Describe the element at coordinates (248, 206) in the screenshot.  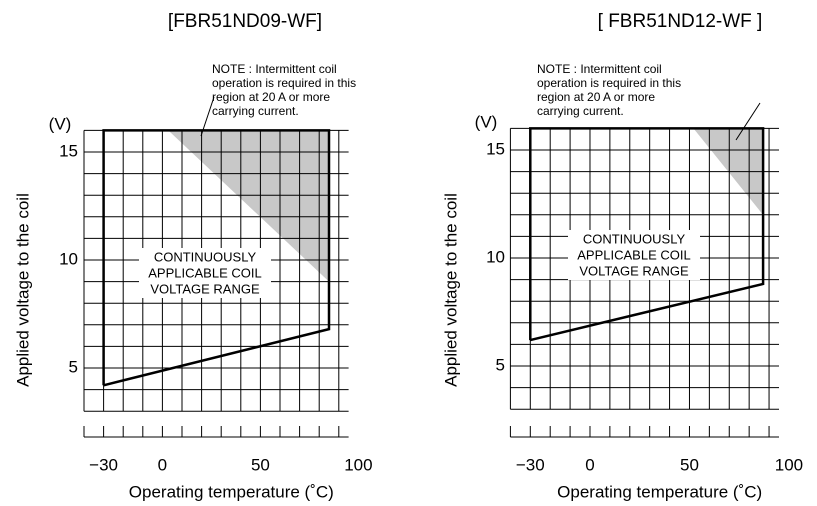
I see `shaded-region` at that location.